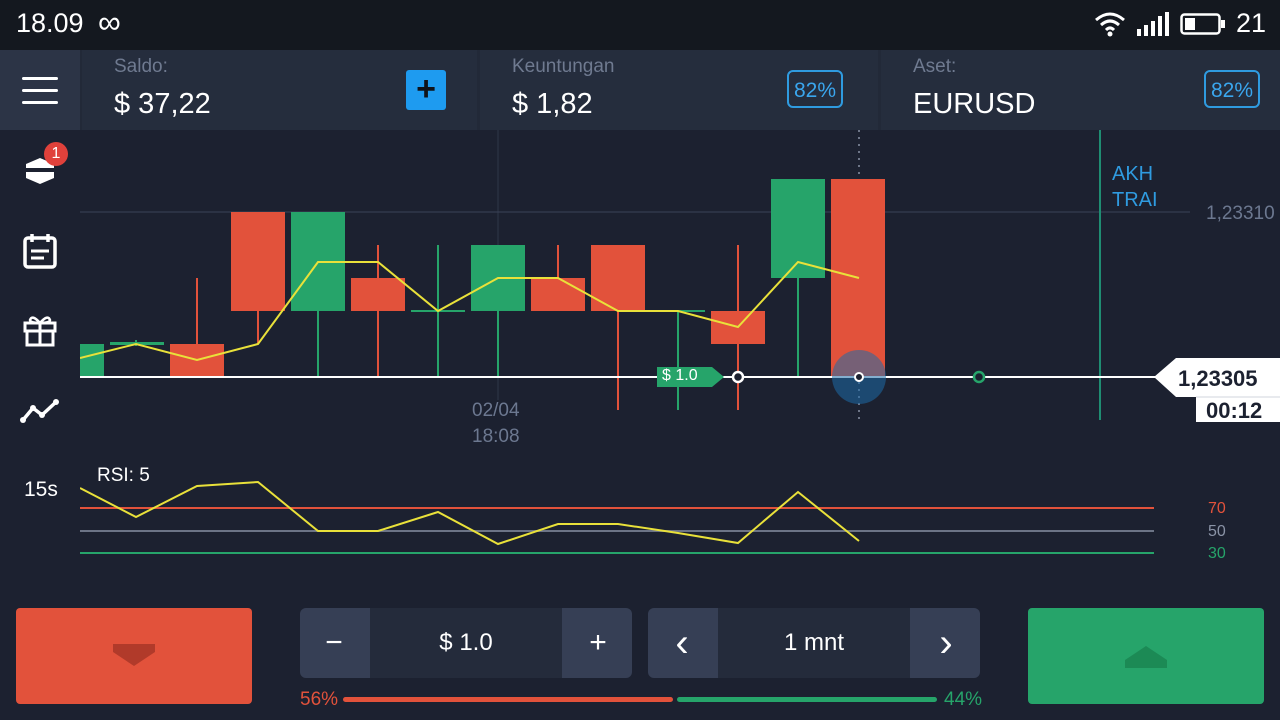  Describe the element at coordinates (50, 23) in the screenshot. I see `clock: 18.09` at that location.